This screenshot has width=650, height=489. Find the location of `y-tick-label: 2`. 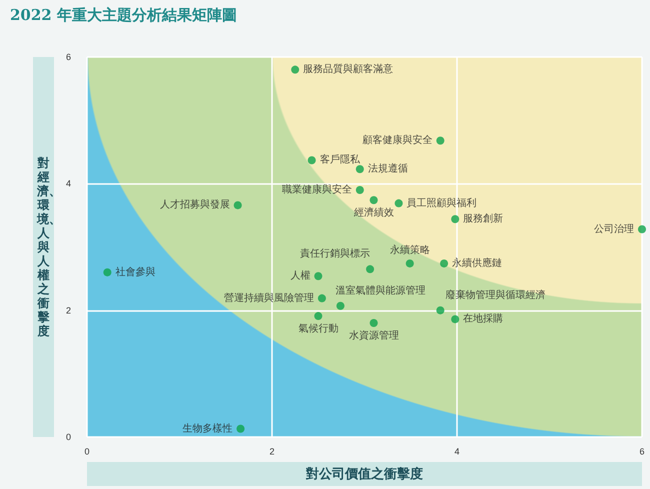

y-tick-label: 2 is located at coordinates (68, 310).